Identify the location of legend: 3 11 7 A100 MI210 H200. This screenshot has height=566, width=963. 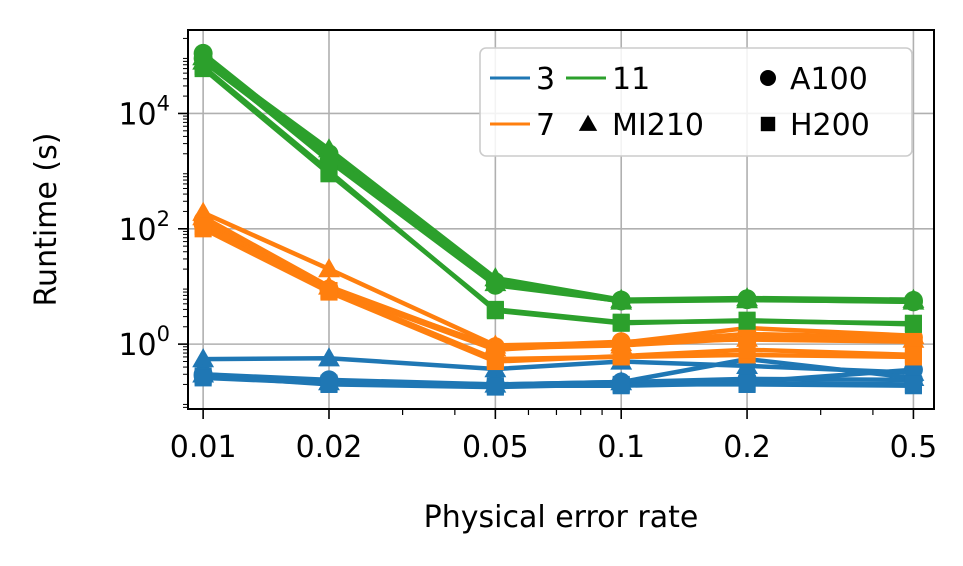
(696, 102).